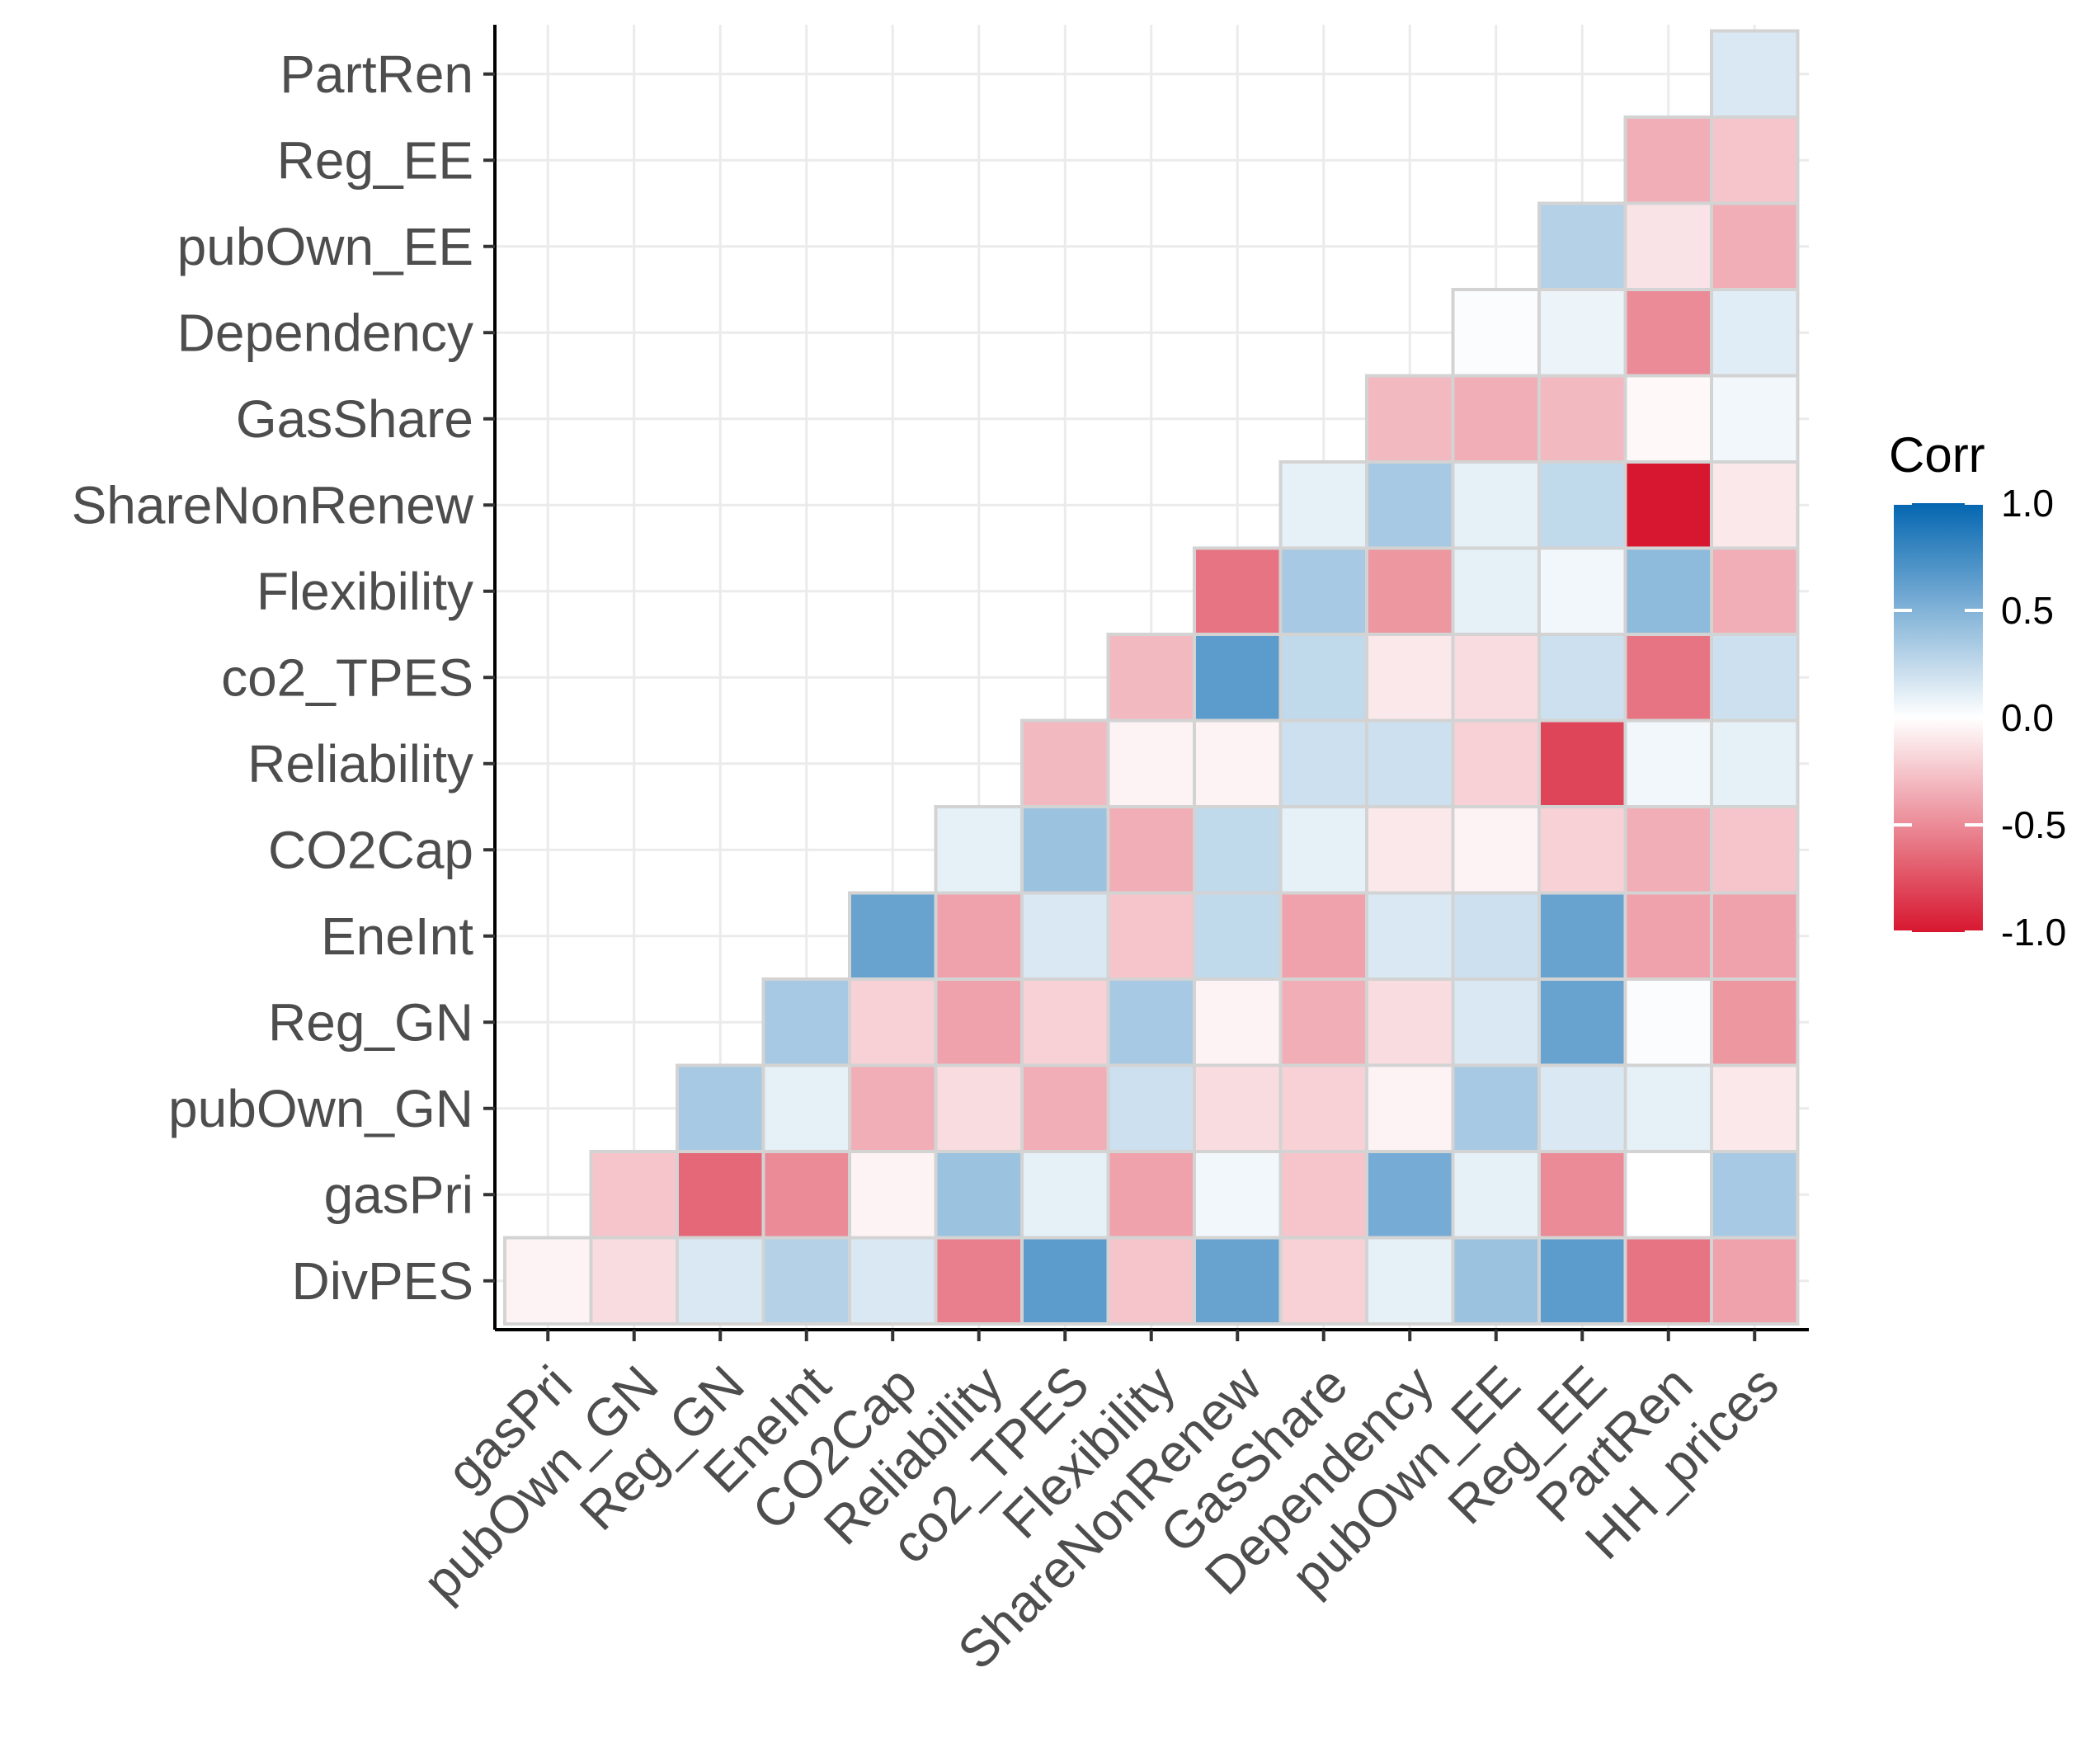 The height and width of the screenshot is (1738, 2100). Describe the element at coordinates (1668, 591) in the screenshot. I see `heatmap-cell-flexibility-partren` at that location.